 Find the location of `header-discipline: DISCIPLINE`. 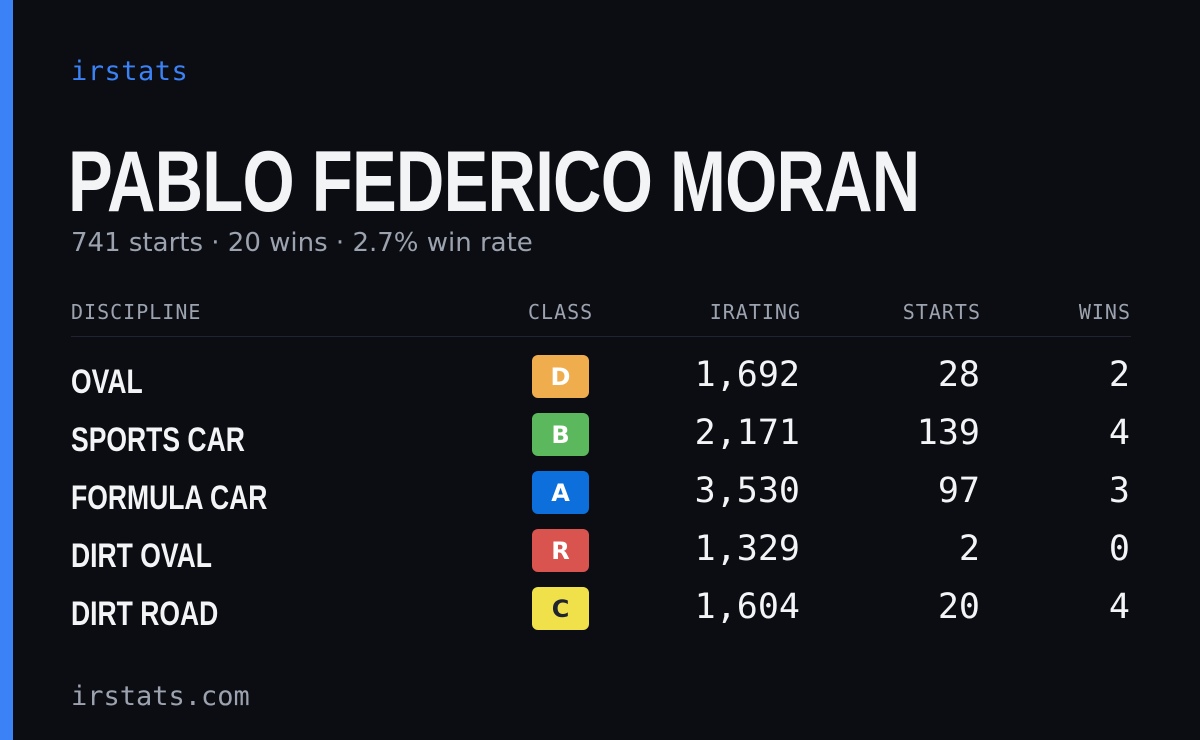

header-discipline: DISCIPLINE is located at coordinates (136, 312).